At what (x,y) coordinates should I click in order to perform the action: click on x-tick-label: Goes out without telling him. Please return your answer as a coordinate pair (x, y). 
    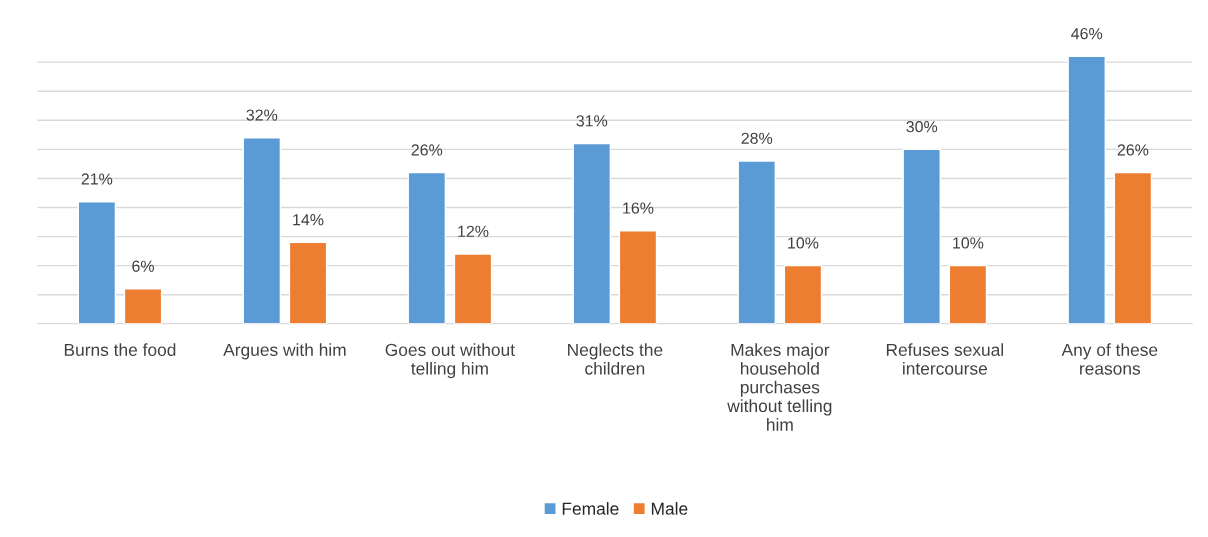
    Looking at the image, I should click on (450, 361).